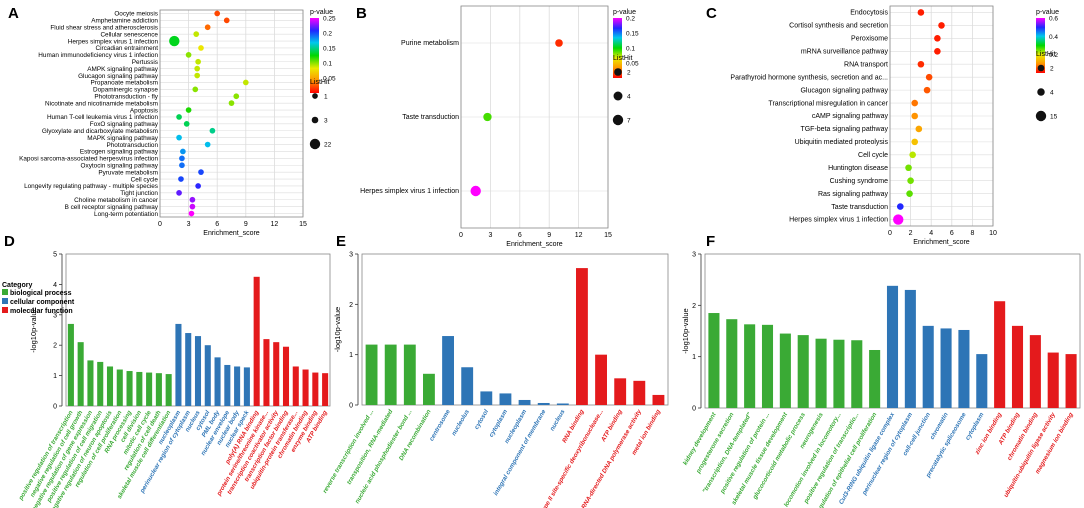 Image resolution: width=1084 pixels, height=508 pixels. Describe the element at coordinates (55, 255) in the screenshot. I see `y-tick-label: 5` at that location.